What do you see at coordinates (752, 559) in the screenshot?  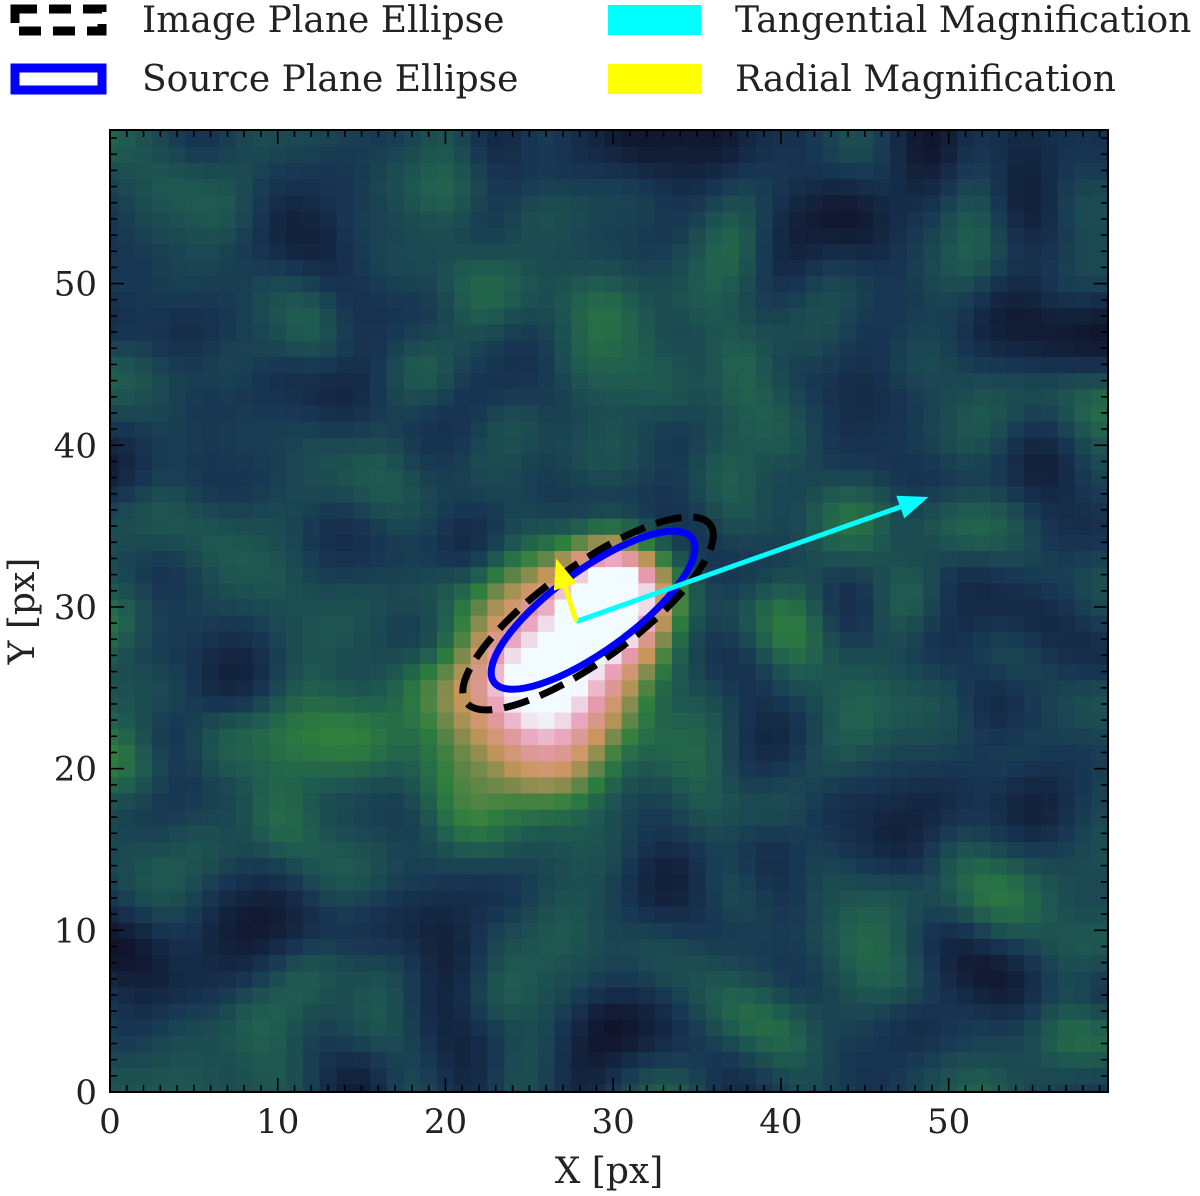 I see `tangential-magnification-arrow` at bounding box center [752, 559].